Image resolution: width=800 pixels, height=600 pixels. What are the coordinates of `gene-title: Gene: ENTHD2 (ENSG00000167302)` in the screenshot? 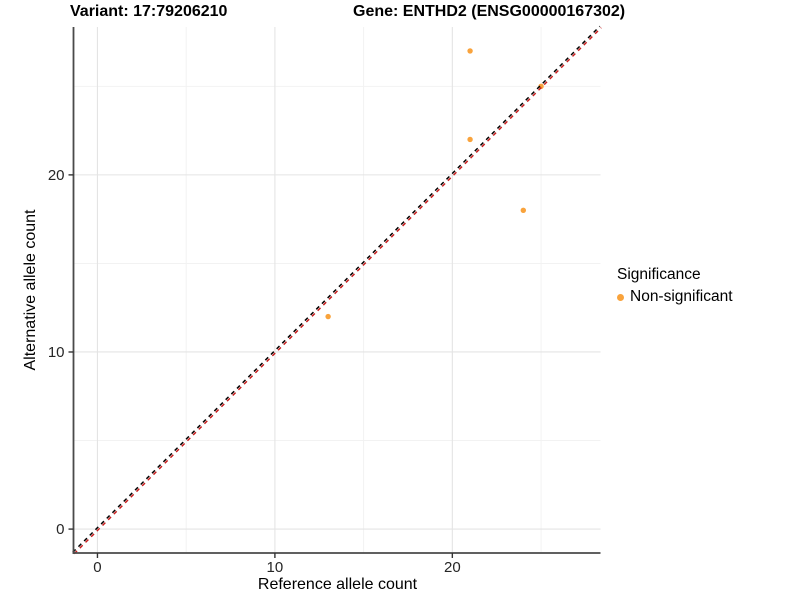 It's located at (489, 11).